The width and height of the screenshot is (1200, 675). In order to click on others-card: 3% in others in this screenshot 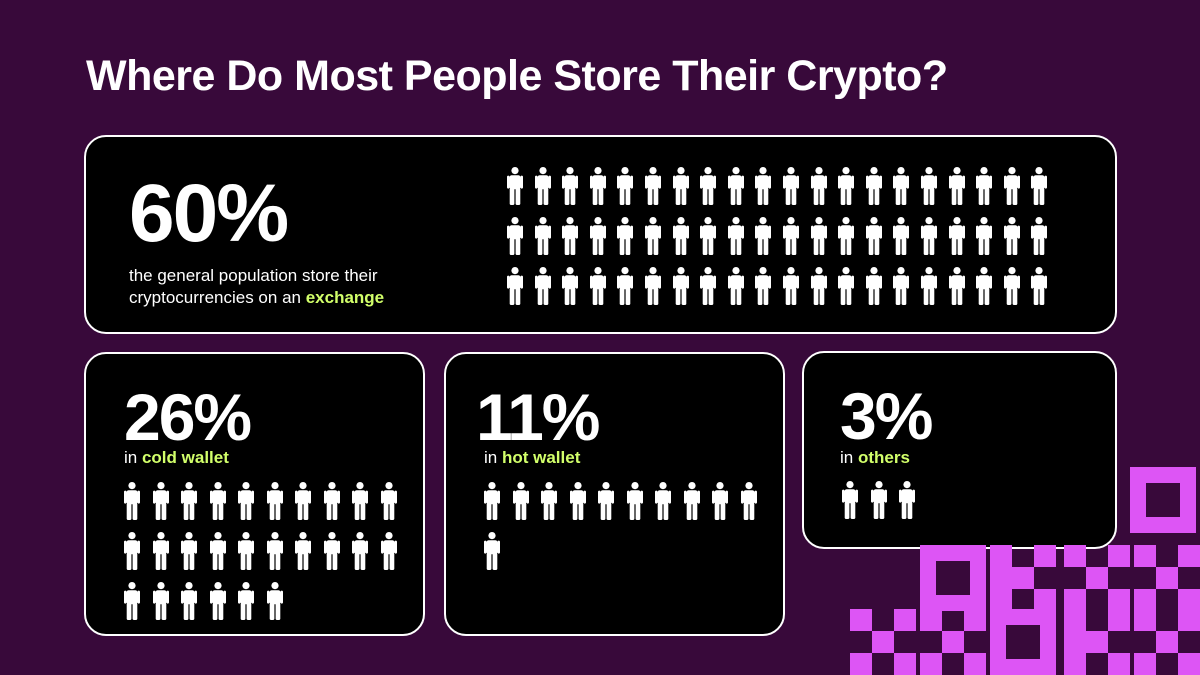, I will do `click(959, 450)`.